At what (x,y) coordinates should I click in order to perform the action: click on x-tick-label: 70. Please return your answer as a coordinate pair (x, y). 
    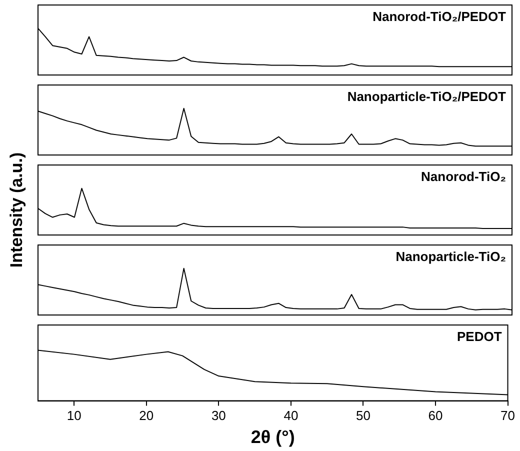
    Looking at the image, I should click on (508, 416).